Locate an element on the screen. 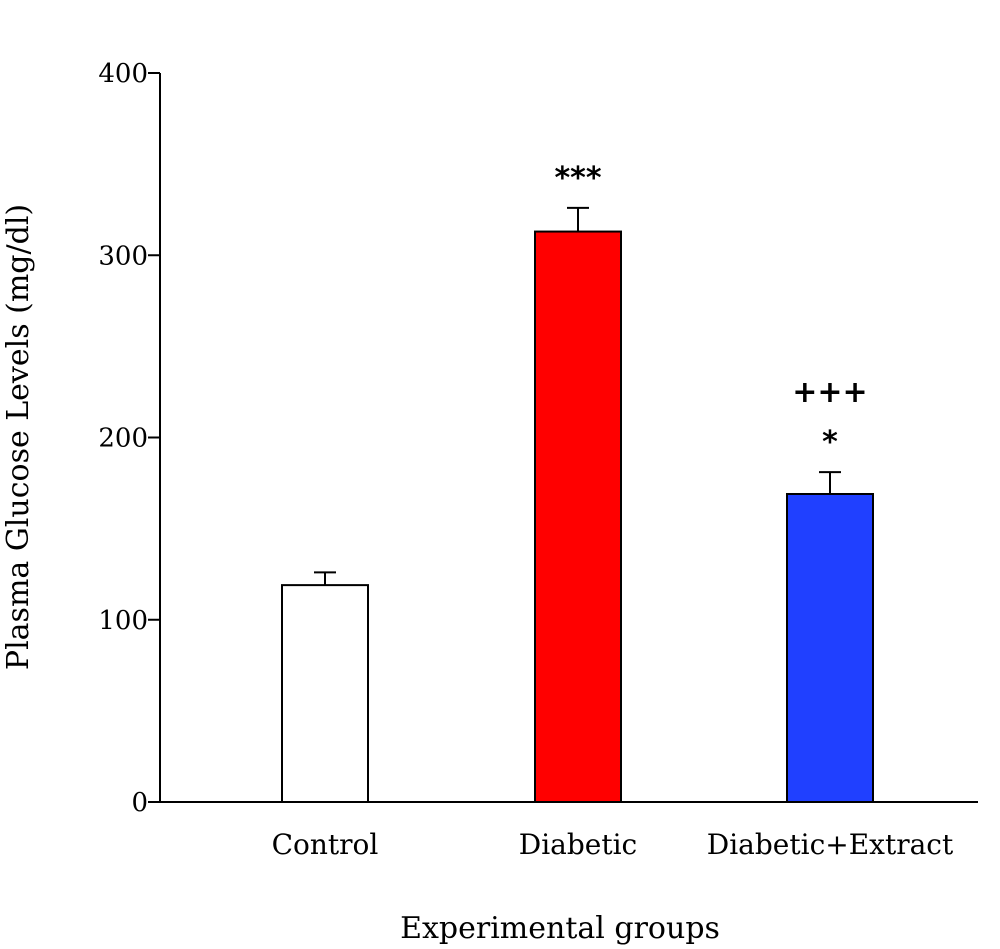  significance-marker: * is located at coordinates (830, 442).